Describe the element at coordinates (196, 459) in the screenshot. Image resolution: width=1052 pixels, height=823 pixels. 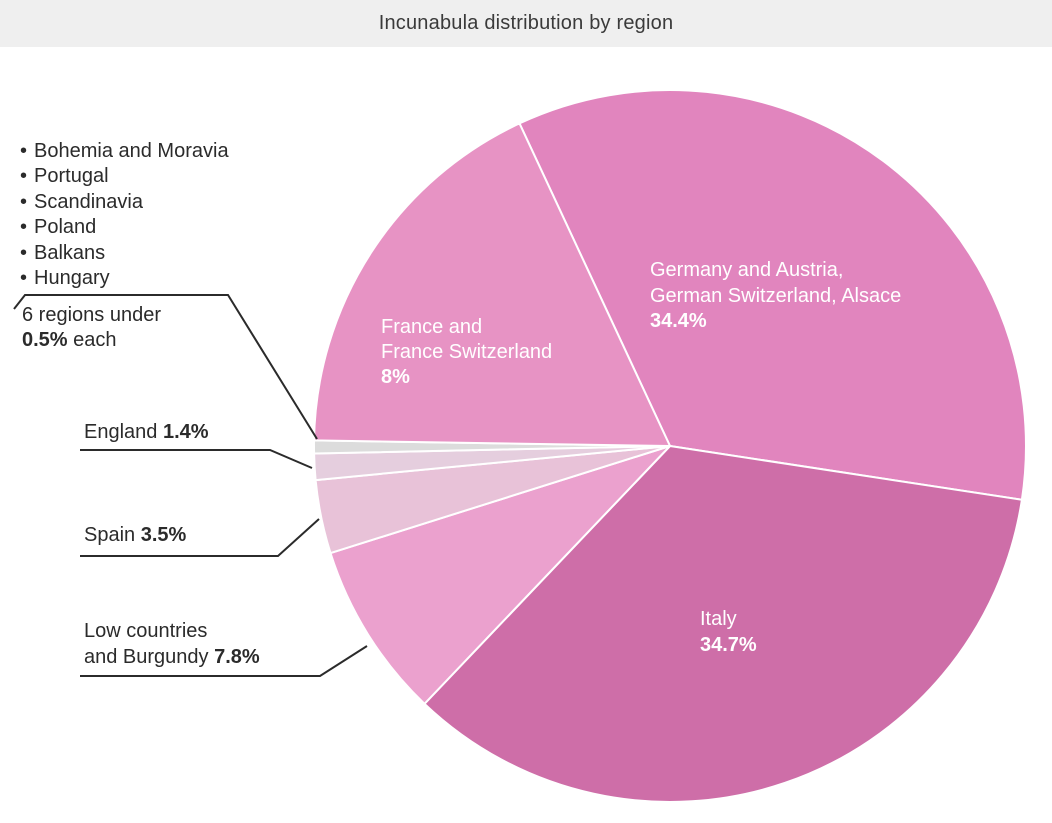
I see `leader-line-england` at that location.